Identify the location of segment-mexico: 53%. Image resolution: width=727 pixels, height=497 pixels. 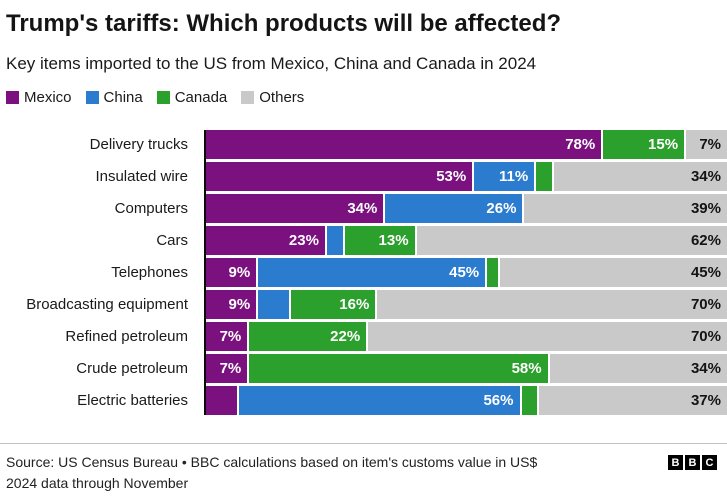
(339, 176).